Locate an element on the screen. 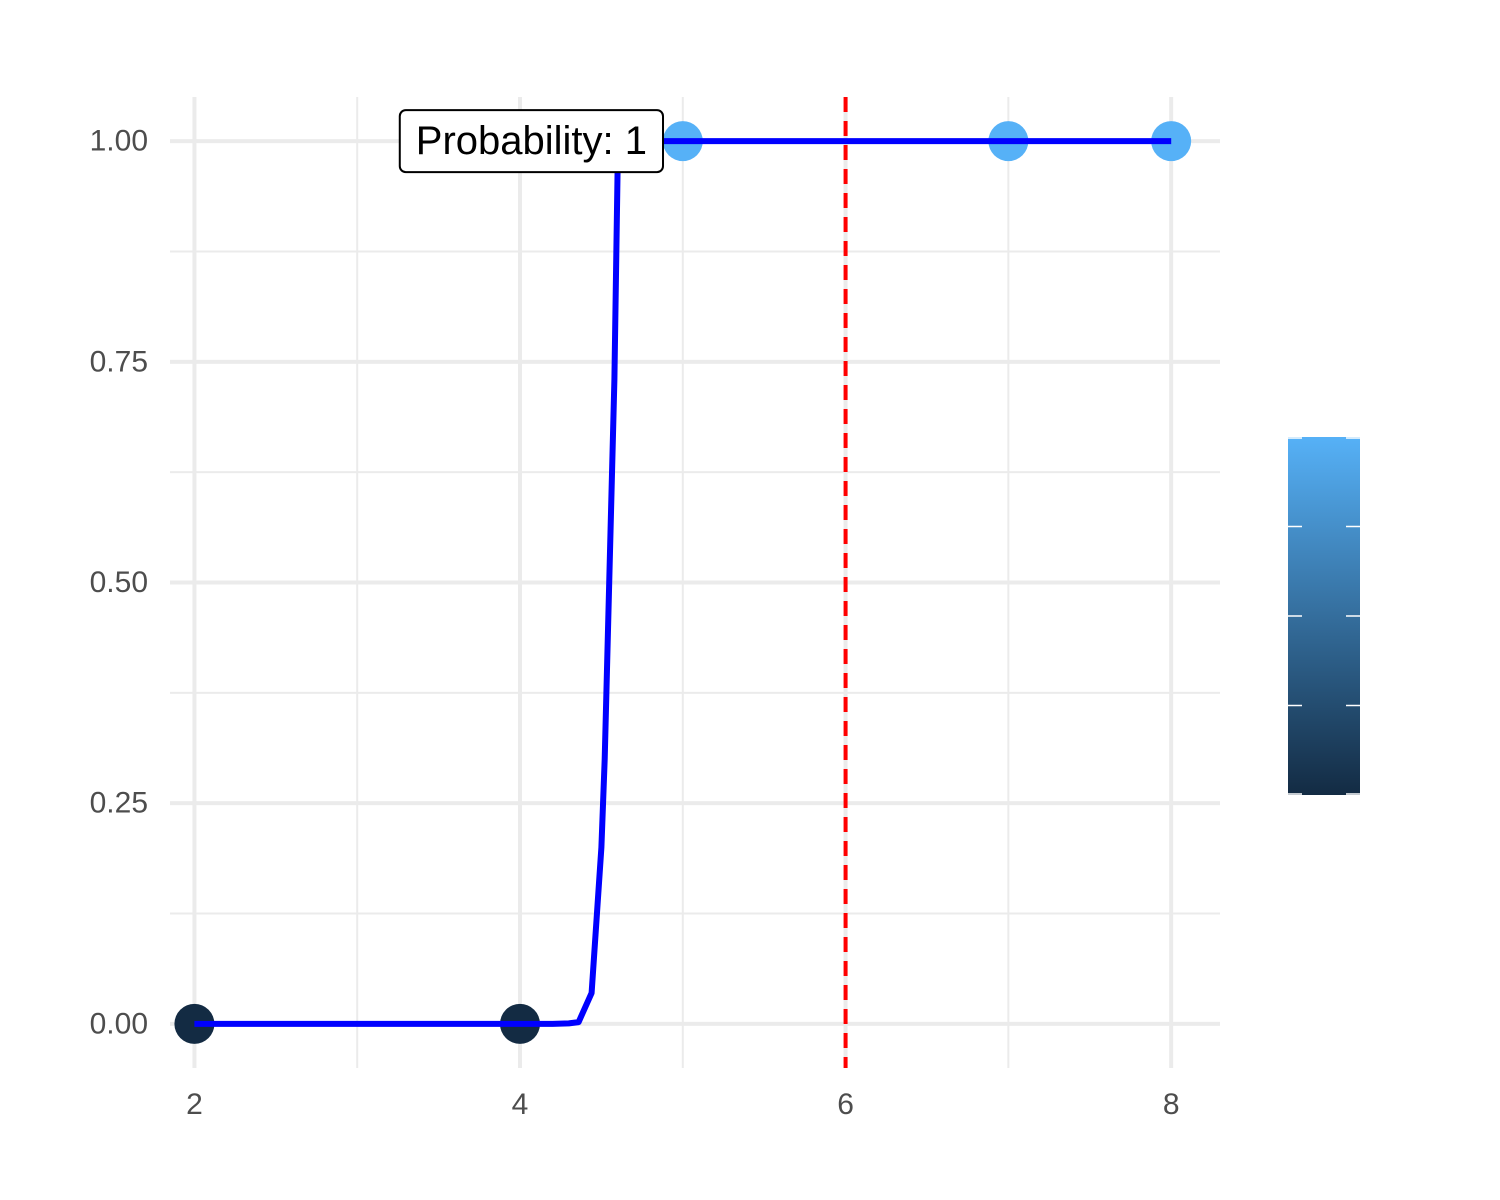 Image resolution: width=1500 pixels, height=1200 pixels. y-tick-label: 1.00 is located at coordinates (119, 141).